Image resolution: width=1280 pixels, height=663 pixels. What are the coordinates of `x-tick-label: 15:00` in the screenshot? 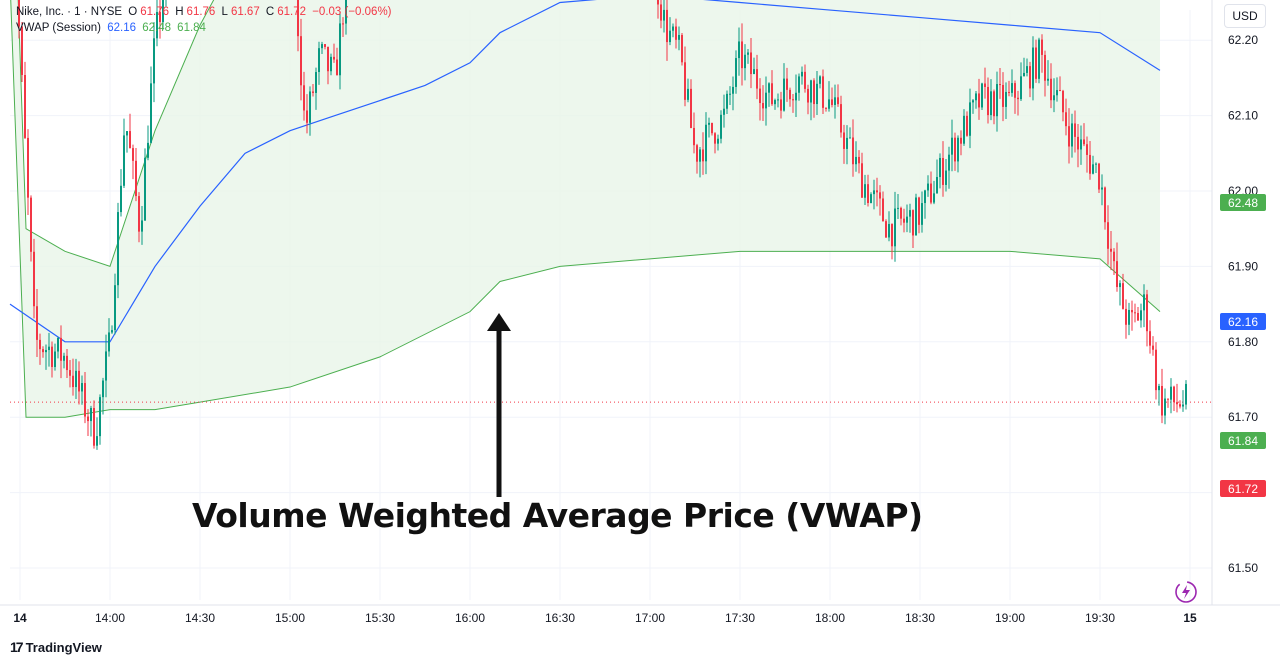 It's located at (290, 618).